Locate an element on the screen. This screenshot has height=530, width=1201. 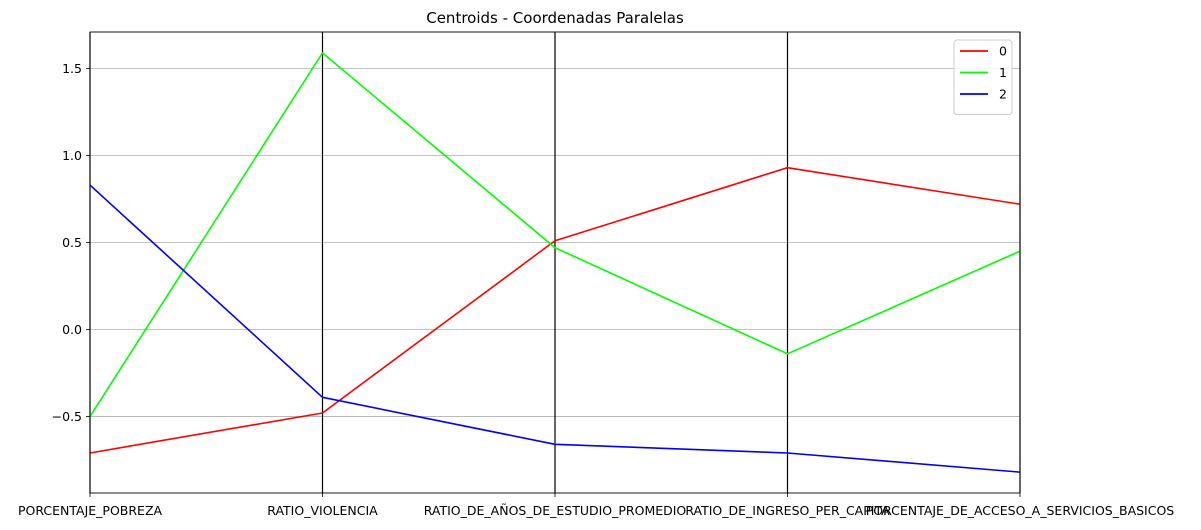
legend-box is located at coordinates (983, 77).